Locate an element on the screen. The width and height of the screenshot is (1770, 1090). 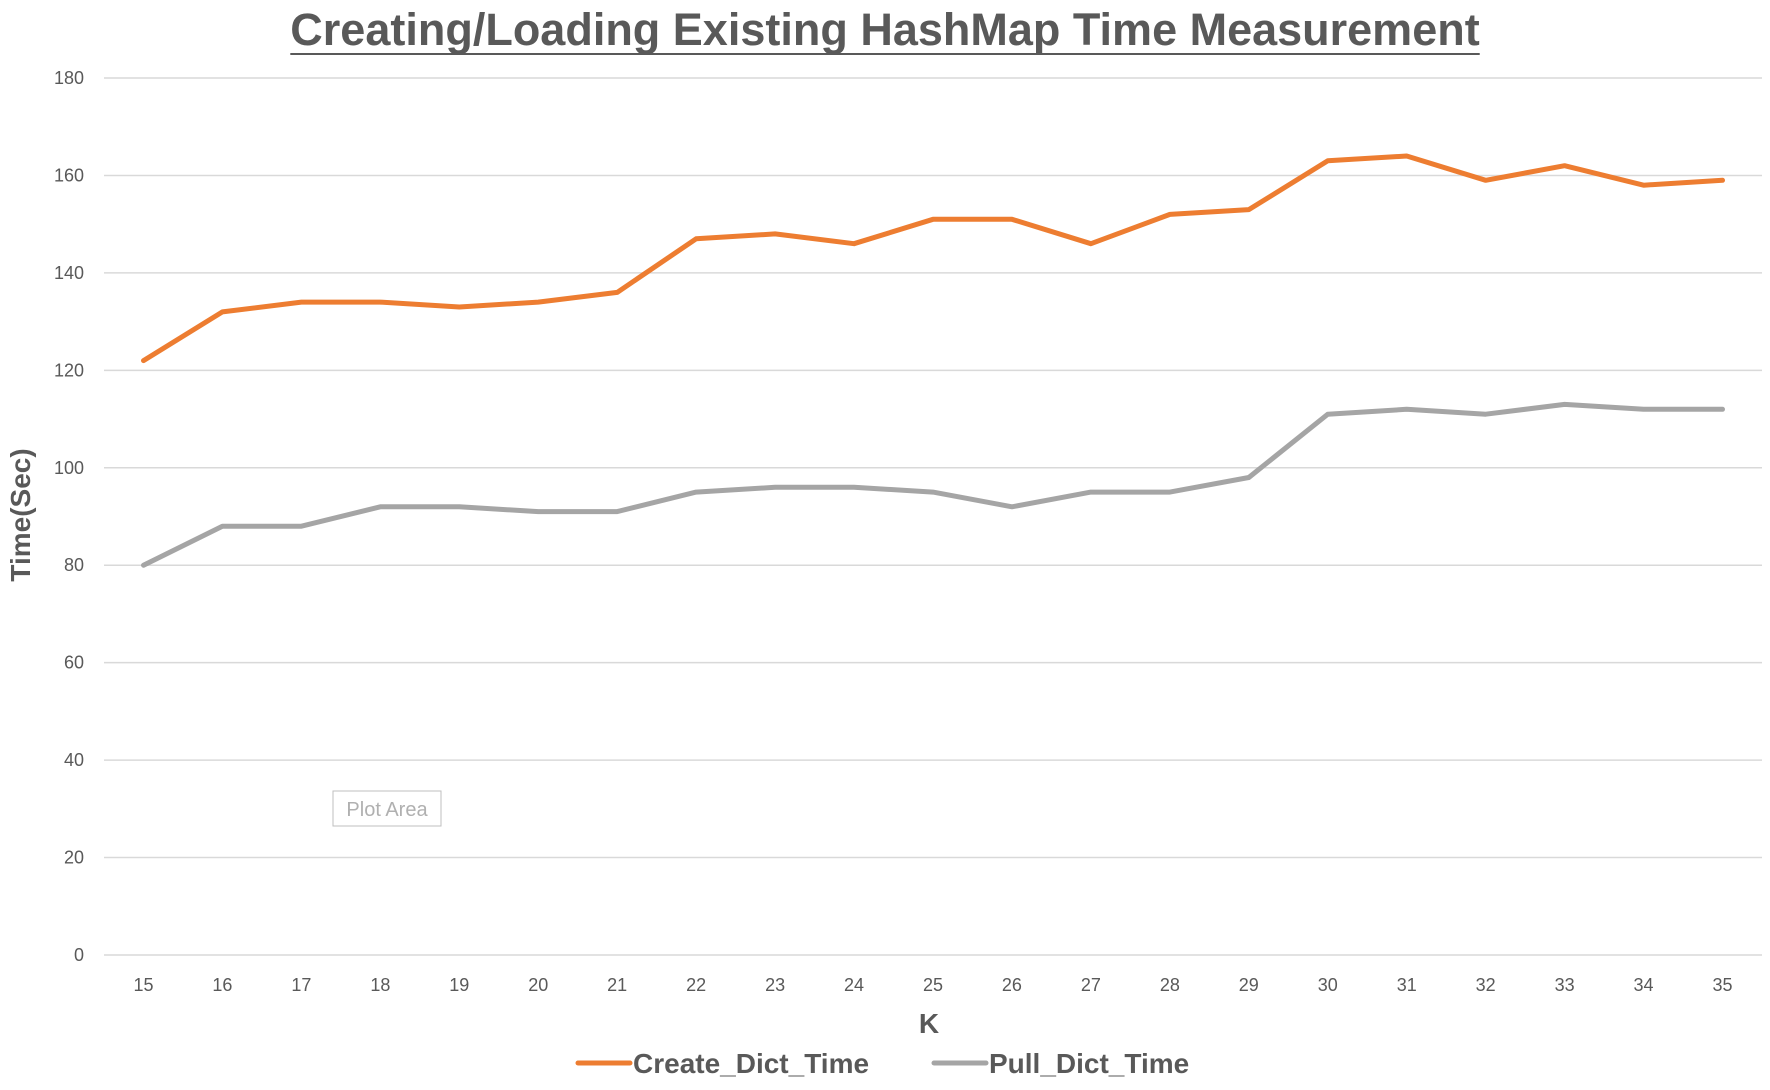
x-tick-label: 28 is located at coordinates (1170, 985).